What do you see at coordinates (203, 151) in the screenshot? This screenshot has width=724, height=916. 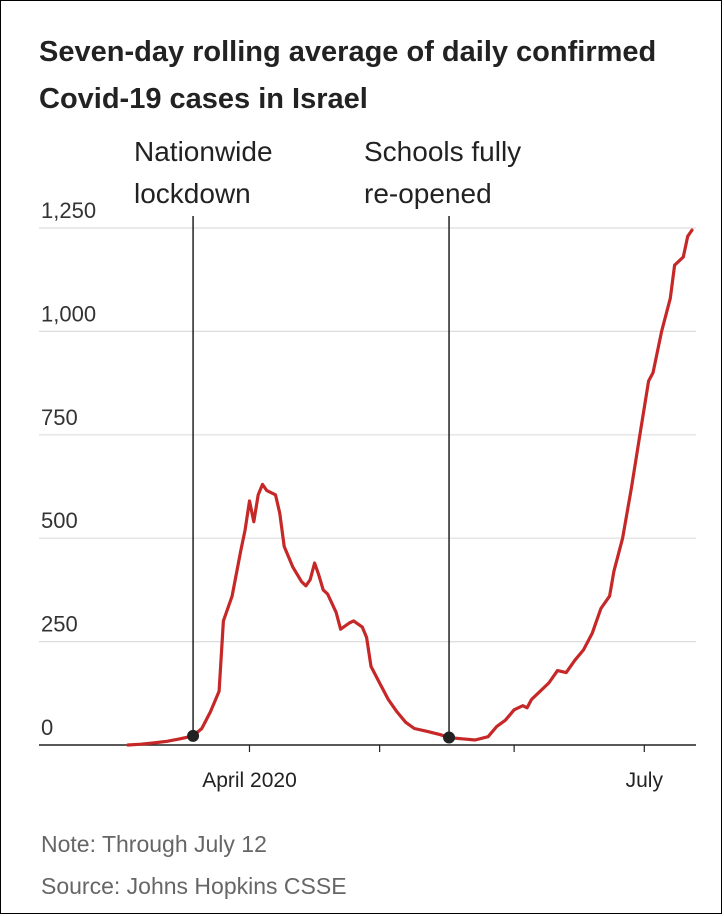 I see `event-label: Nationwide` at bounding box center [203, 151].